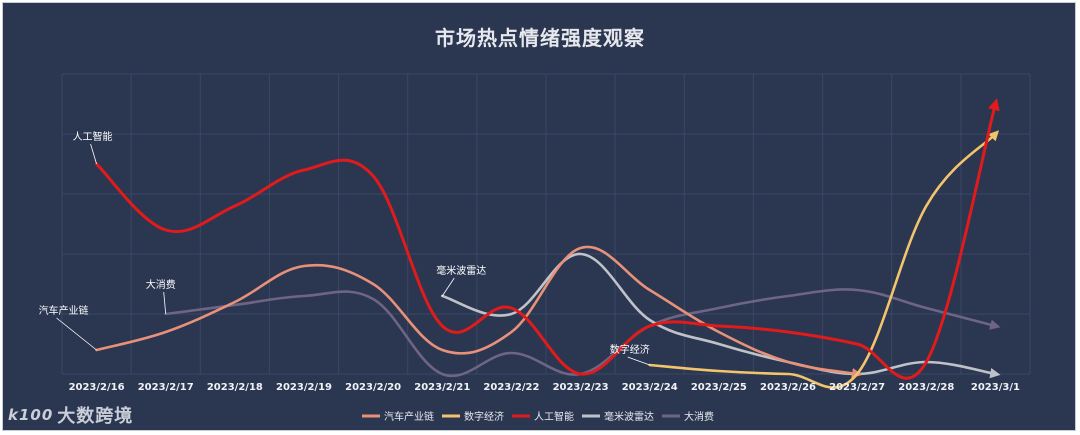  Describe the element at coordinates (409, 416) in the screenshot. I see `legend-label: 汽车产业链` at that location.